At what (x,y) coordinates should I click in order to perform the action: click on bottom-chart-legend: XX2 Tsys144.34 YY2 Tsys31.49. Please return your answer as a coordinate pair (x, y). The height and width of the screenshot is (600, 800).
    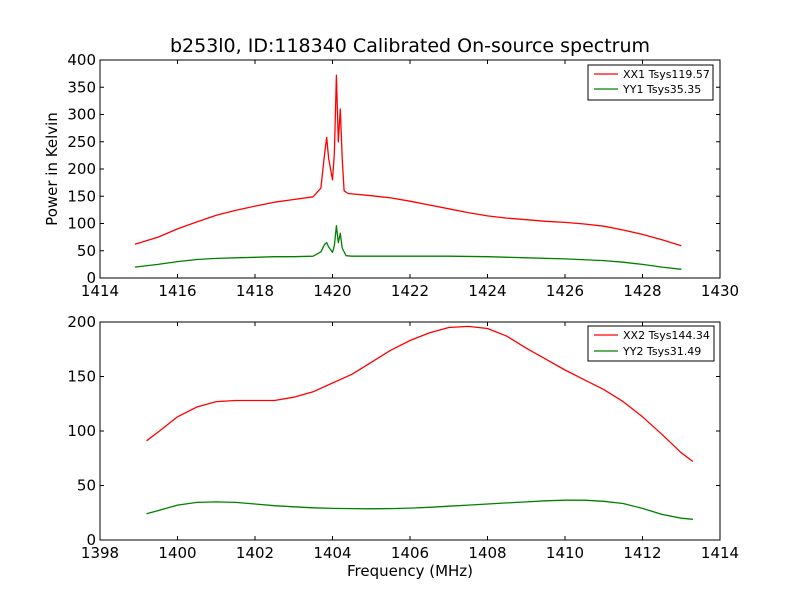
    Looking at the image, I should click on (651, 343).